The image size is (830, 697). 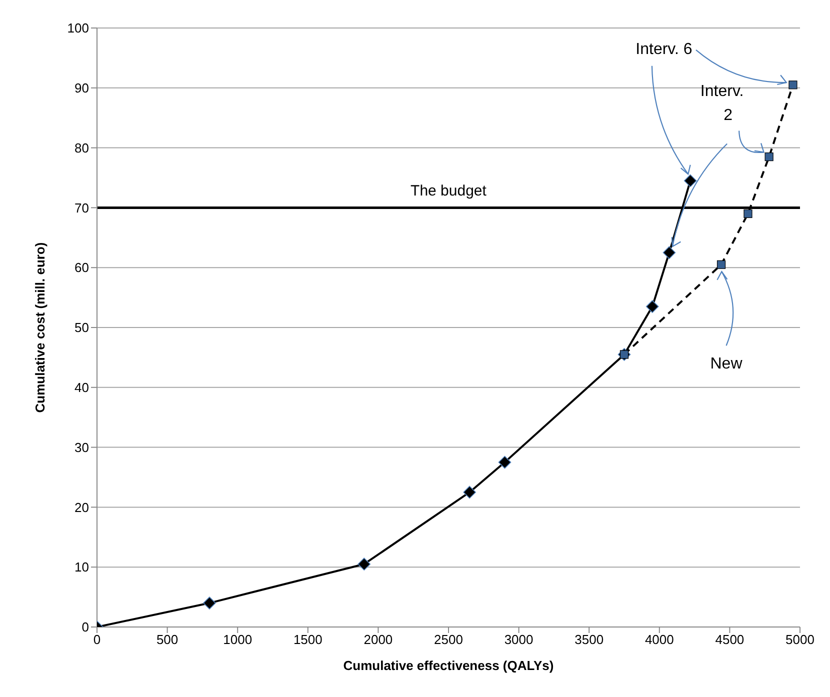 I want to click on x-tick-label: 3500, so click(x=589, y=640).